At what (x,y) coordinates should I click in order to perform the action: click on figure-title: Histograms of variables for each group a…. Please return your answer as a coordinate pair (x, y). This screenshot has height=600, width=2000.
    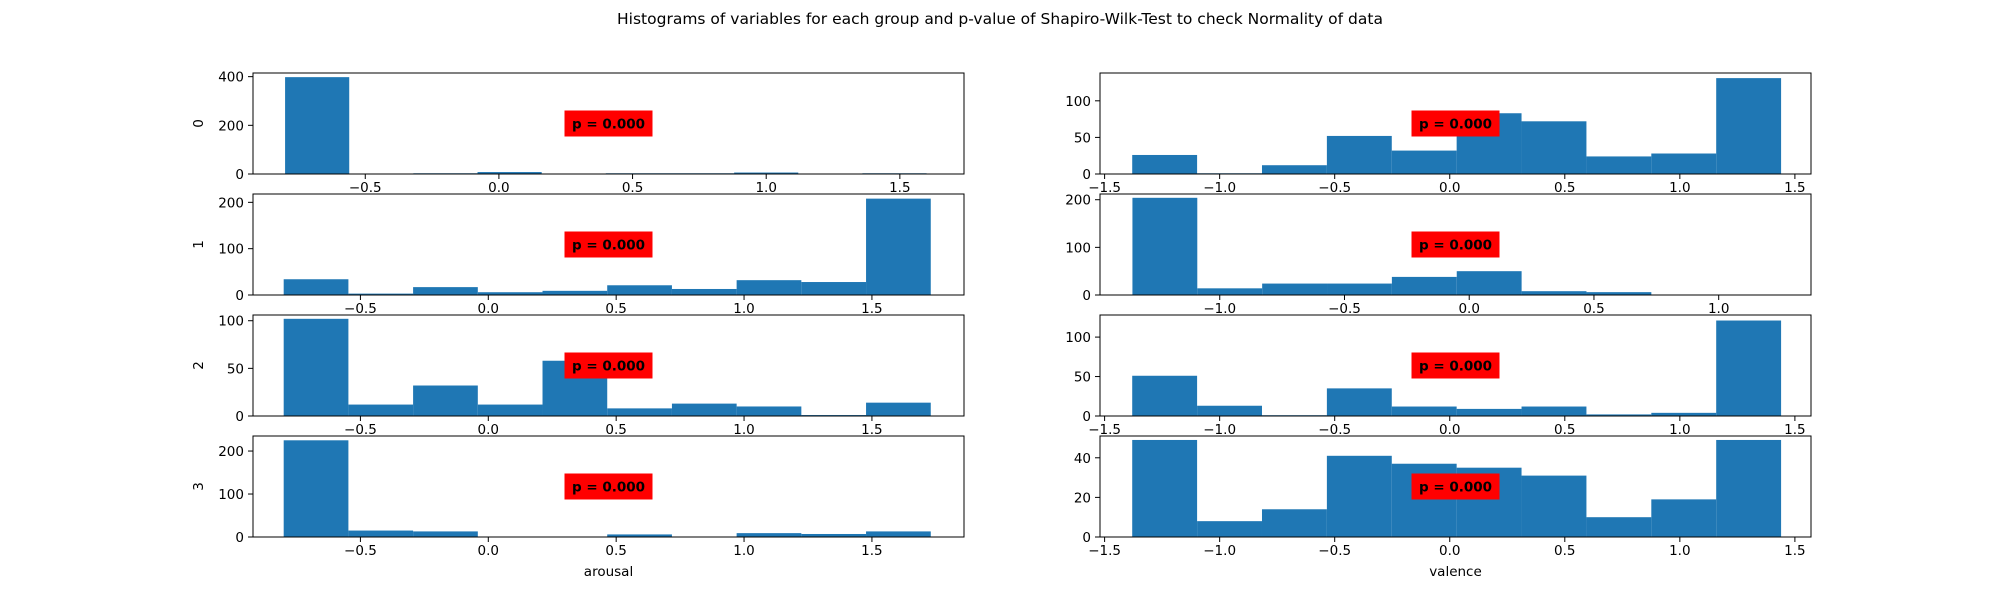
    Looking at the image, I should click on (1000, 19).